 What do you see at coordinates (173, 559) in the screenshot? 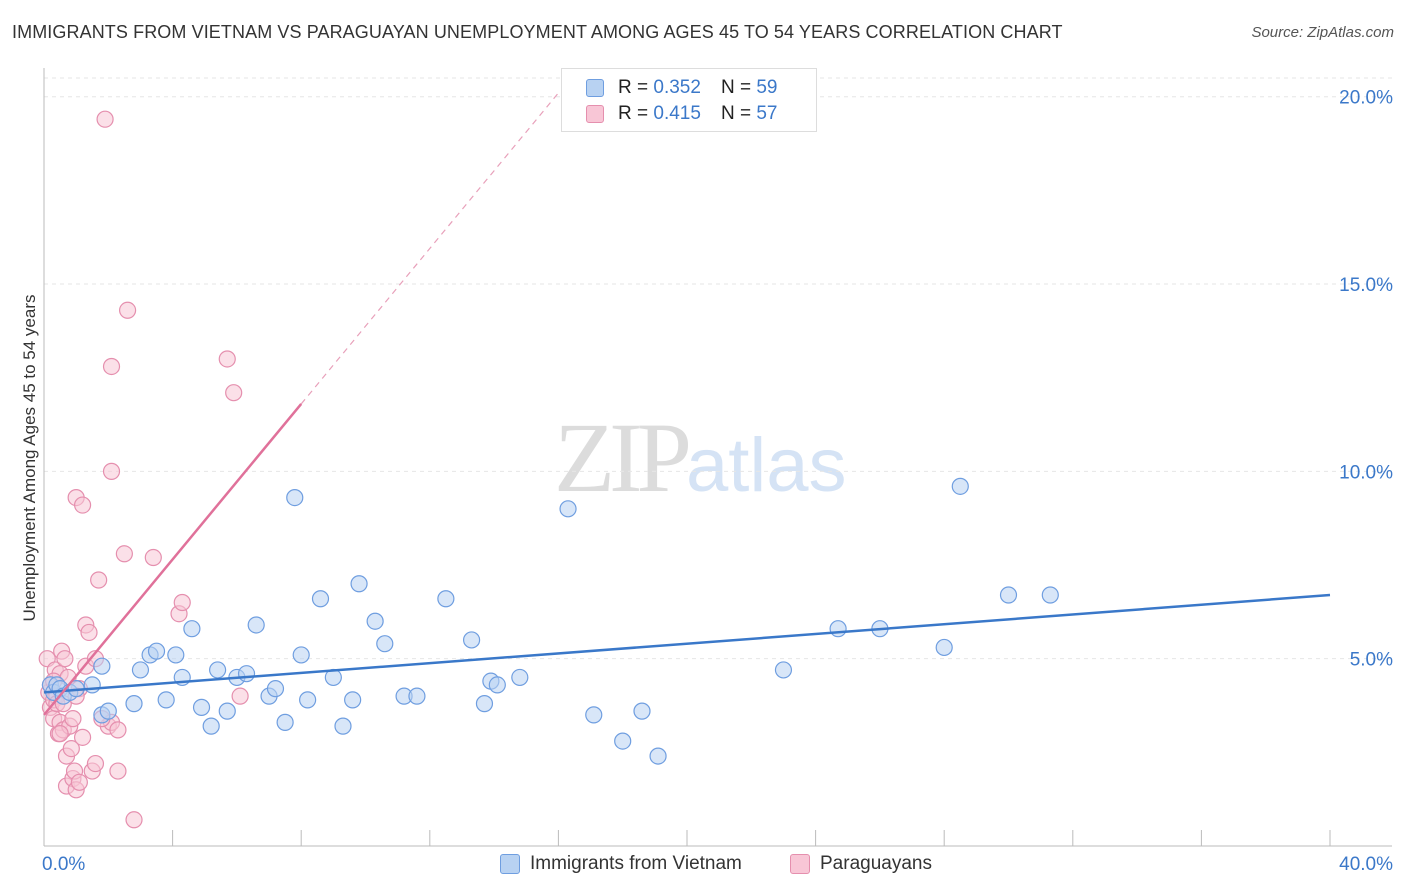
I see `paraguay-trend-line` at bounding box center [173, 559].